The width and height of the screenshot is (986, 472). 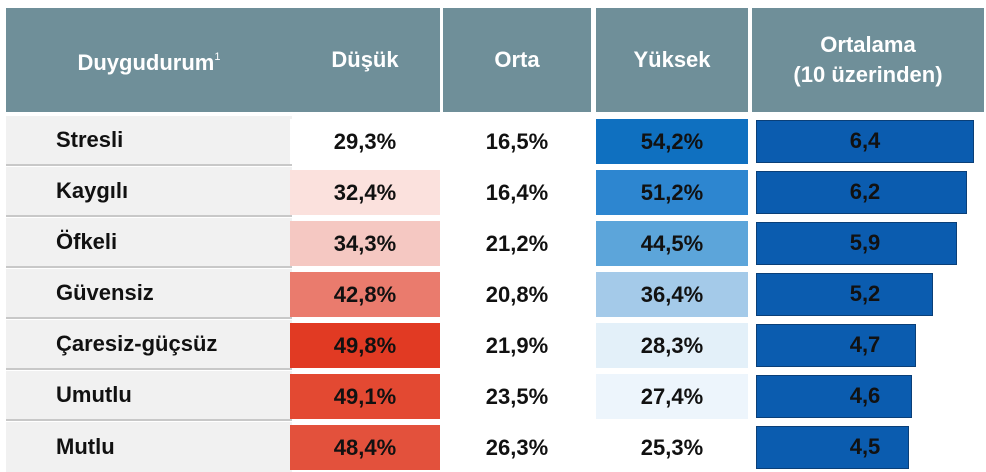 I want to click on value-cell: 32,4%, so click(x=365, y=192).